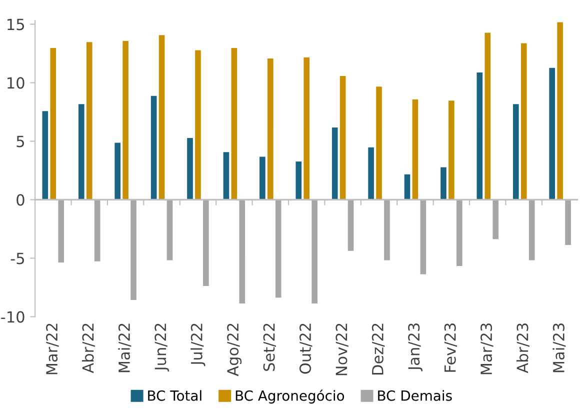 The image size is (584, 414). What do you see at coordinates (234, 350) in the screenshot?
I see `x-tick-label: Ago/22` at bounding box center [234, 350].